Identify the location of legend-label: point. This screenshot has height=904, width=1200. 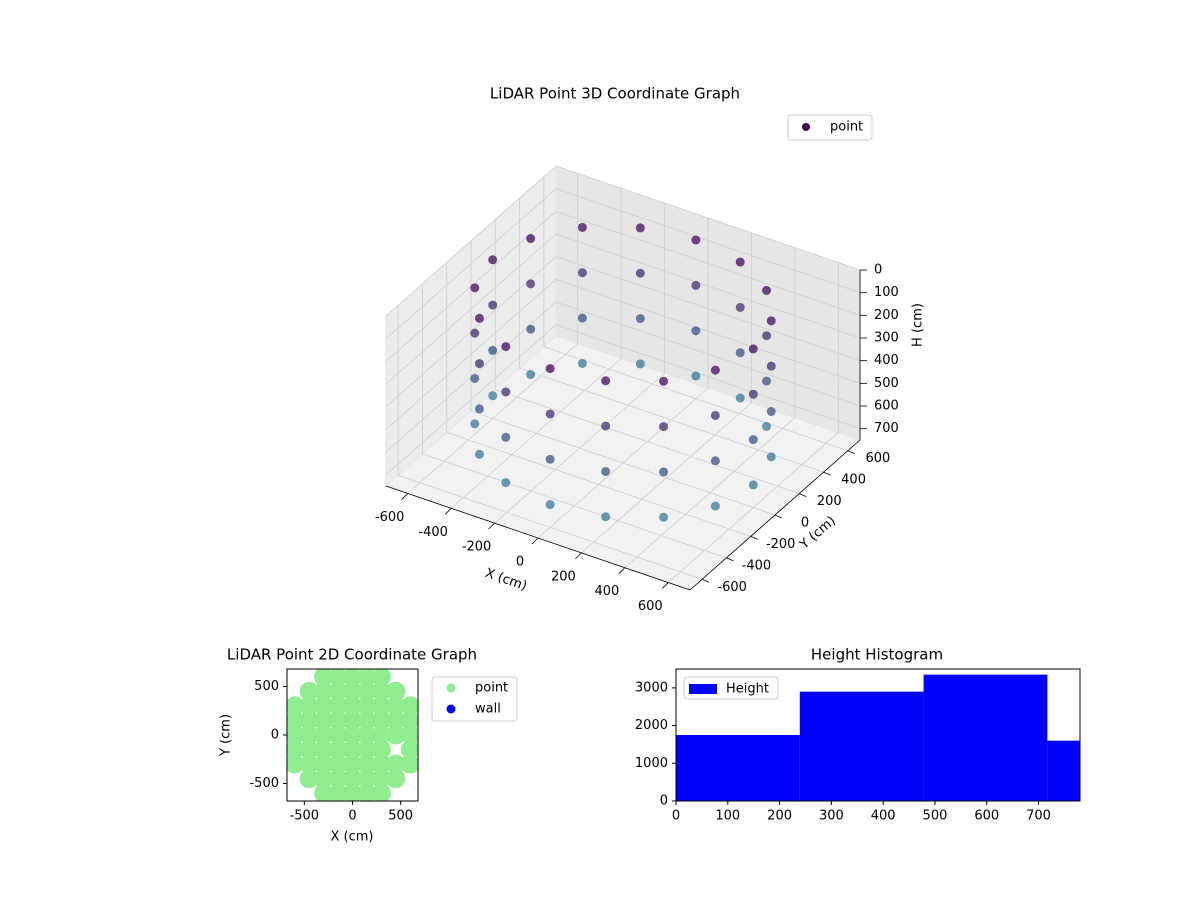
(491, 688).